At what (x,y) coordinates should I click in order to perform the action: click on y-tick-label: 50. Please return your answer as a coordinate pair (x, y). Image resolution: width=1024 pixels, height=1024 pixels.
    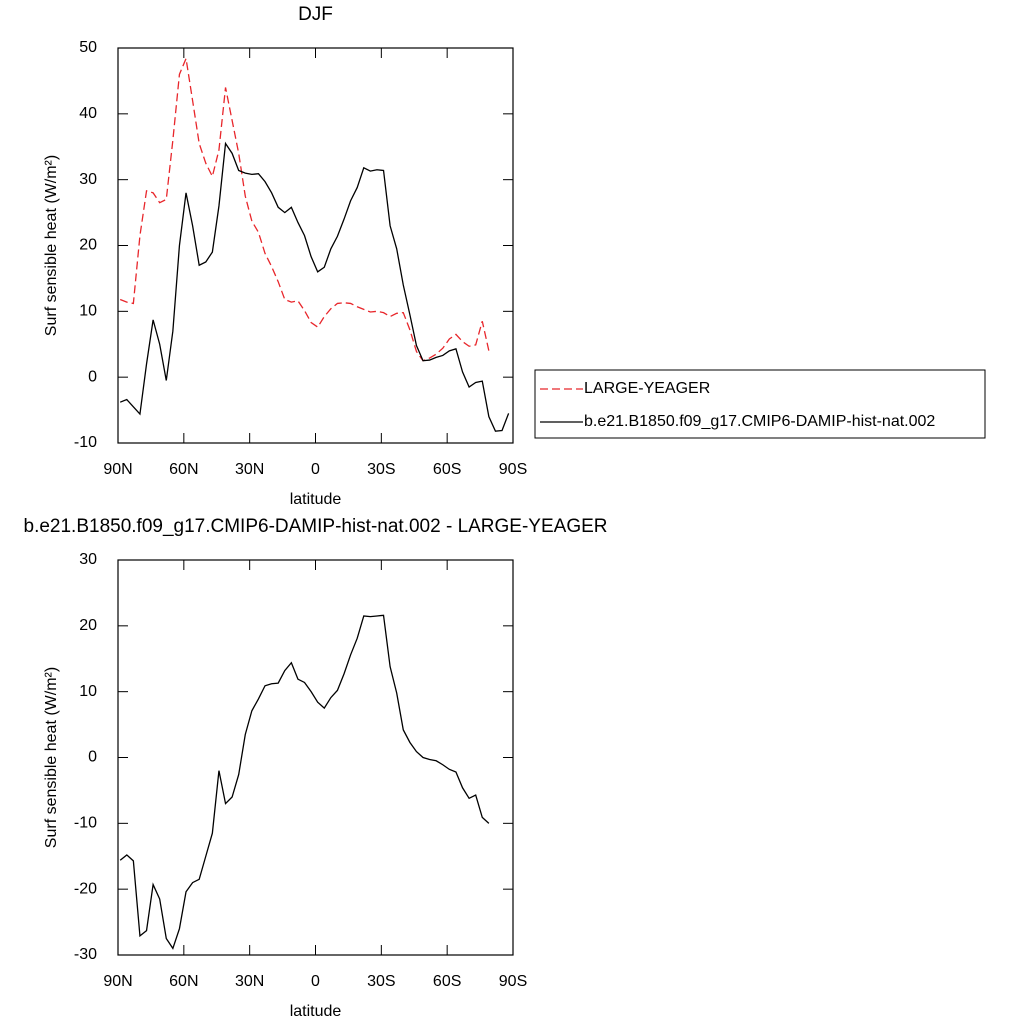
    Looking at the image, I should click on (88, 47).